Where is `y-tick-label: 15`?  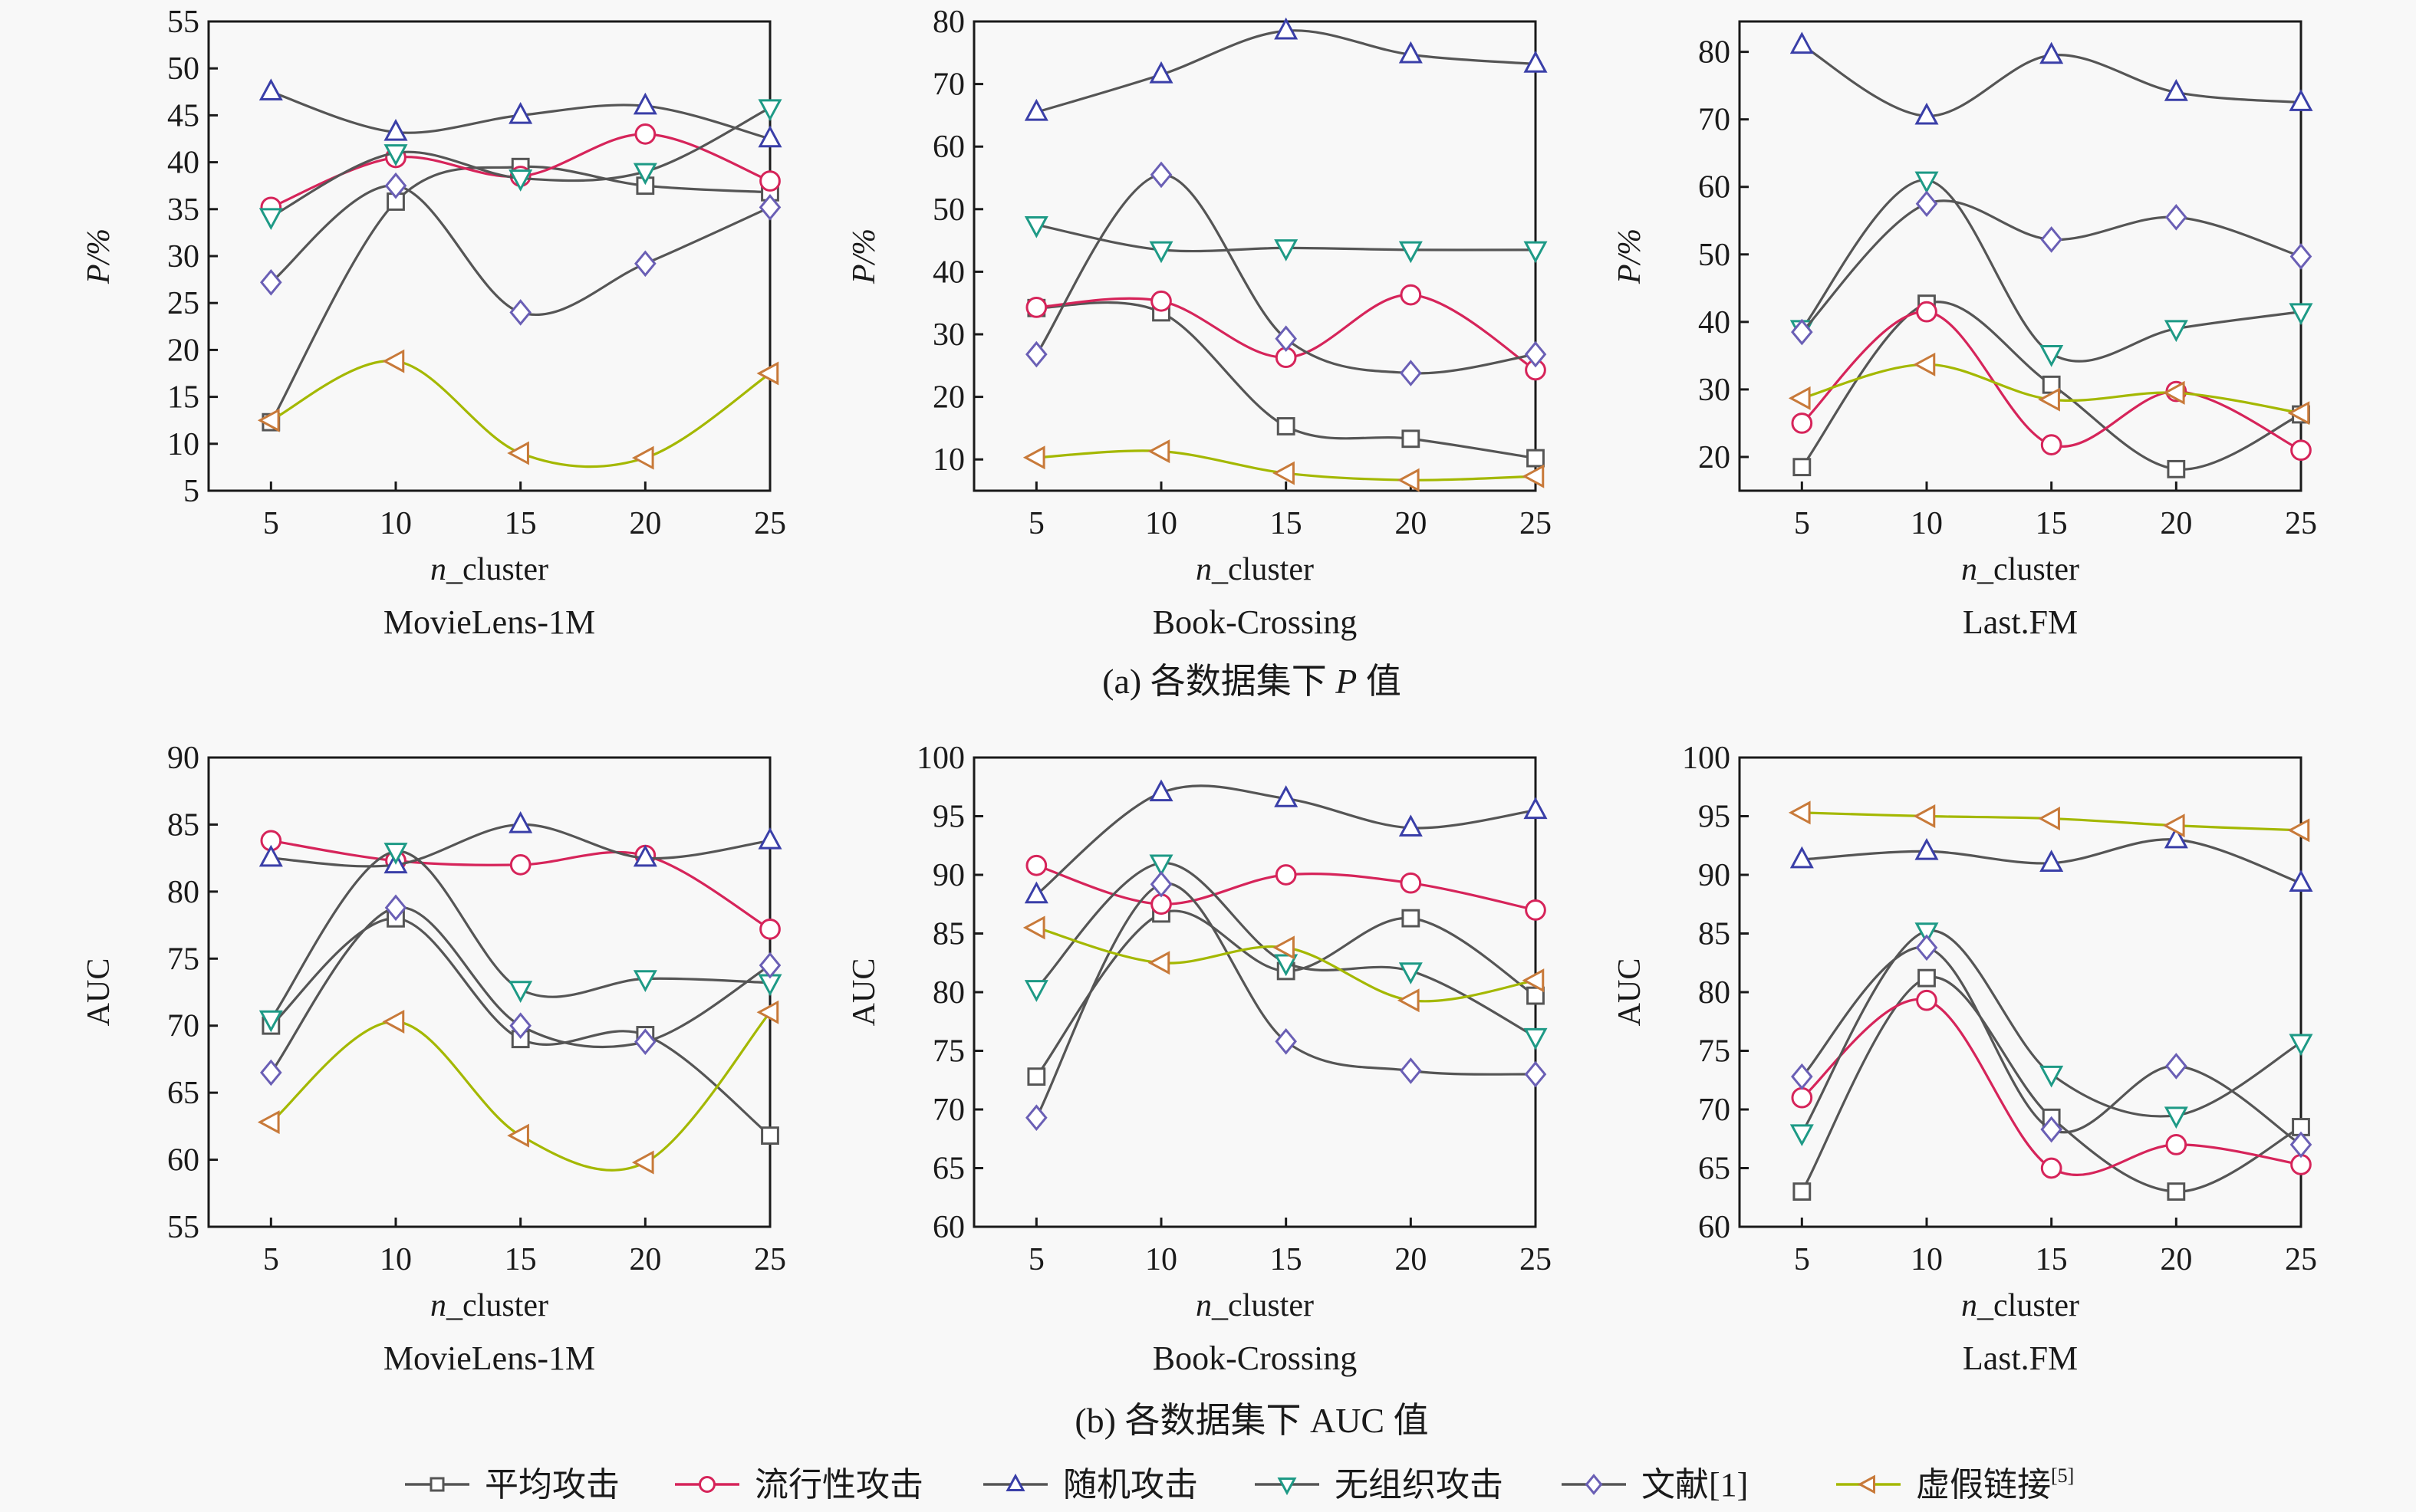 y-tick-label: 15 is located at coordinates (183, 398).